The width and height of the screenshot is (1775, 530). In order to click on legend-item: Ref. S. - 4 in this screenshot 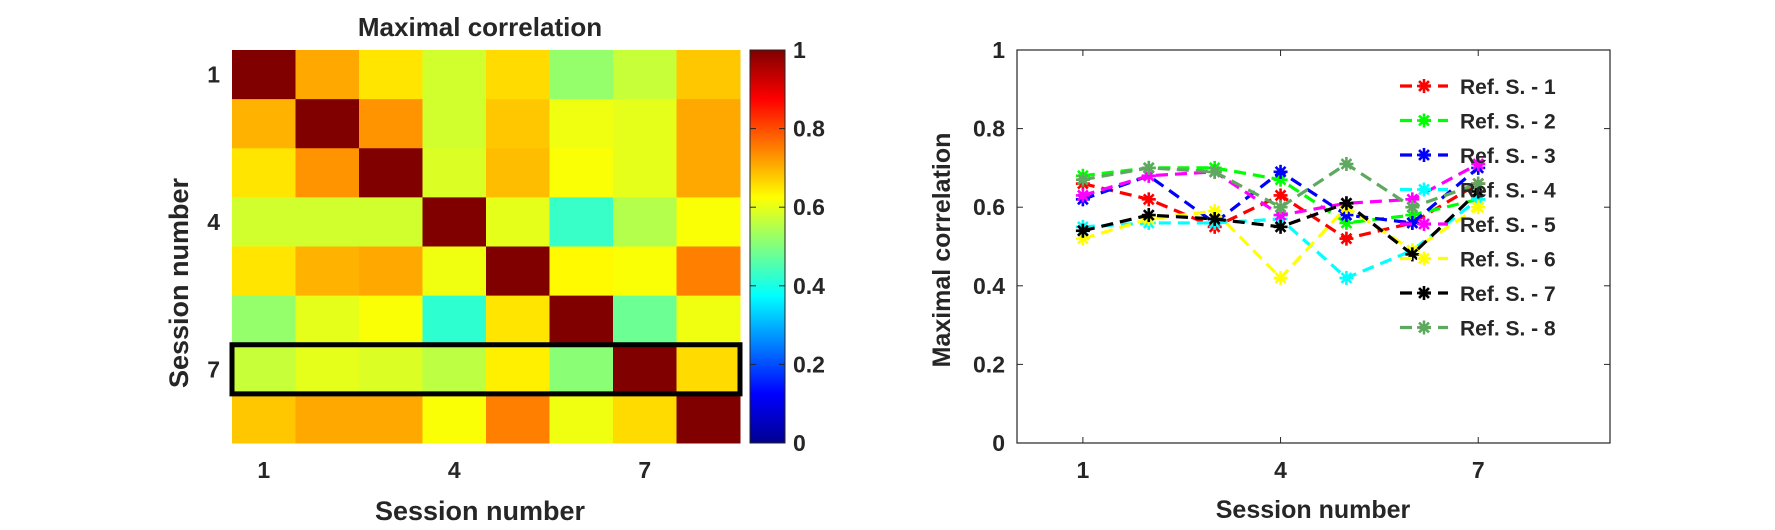, I will do `click(1478, 191)`.